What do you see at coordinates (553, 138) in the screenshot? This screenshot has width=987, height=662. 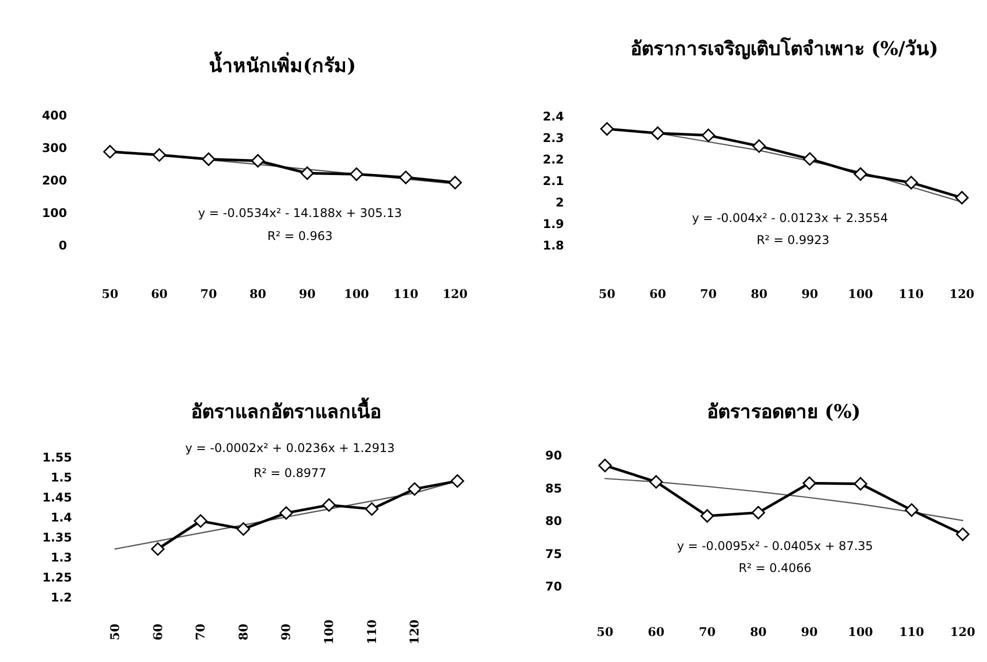 I see `y-tick-label: 2.3` at bounding box center [553, 138].